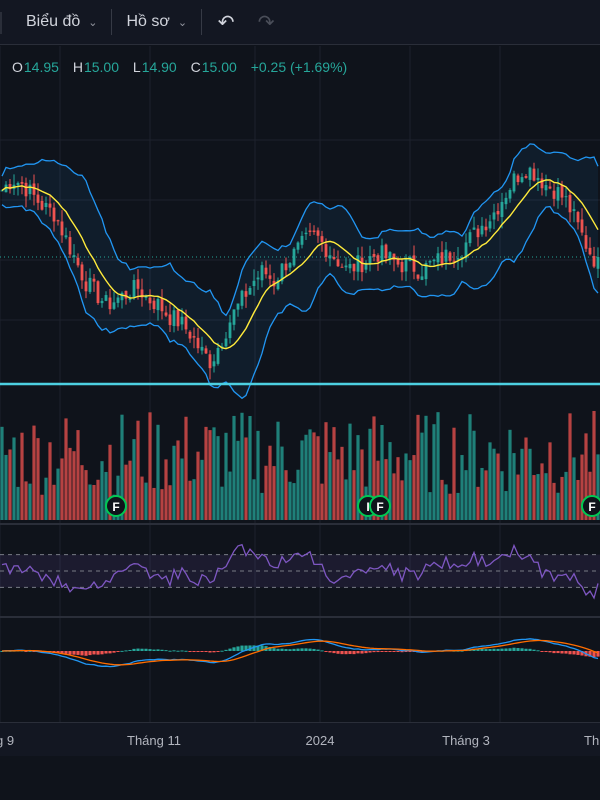  What do you see at coordinates (466, 740) in the screenshot?
I see `time-axis-label: Tháng 3` at bounding box center [466, 740].